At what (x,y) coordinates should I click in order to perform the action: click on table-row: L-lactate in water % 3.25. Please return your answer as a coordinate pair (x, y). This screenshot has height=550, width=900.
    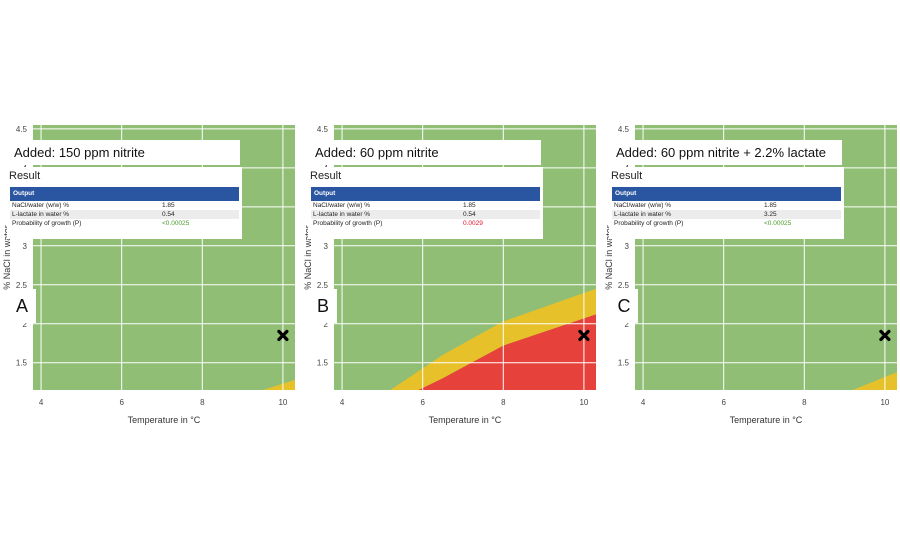
    Looking at the image, I should click on (726, 214).